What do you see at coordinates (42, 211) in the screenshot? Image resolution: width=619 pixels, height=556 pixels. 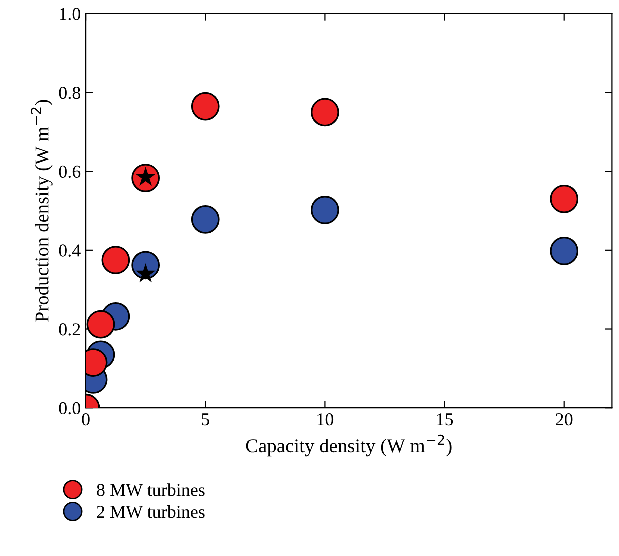 I see `y-axis-title: Production density (W m$^{−2}$)` at bounding box center [42, 211].